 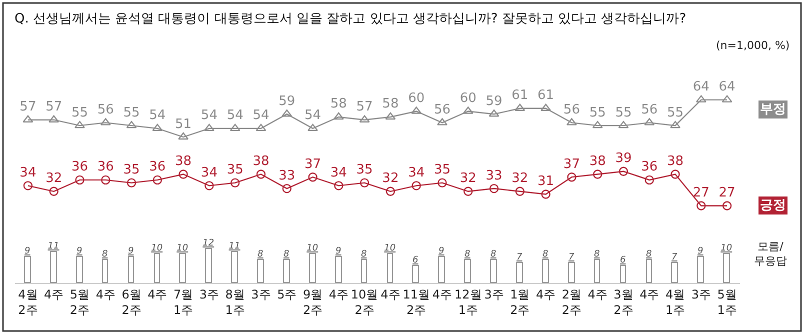 What do you see at coordinates (770, 254) in the screenshot?
I see `text: 모름/ 무응답` at bounding box center [770, 254].